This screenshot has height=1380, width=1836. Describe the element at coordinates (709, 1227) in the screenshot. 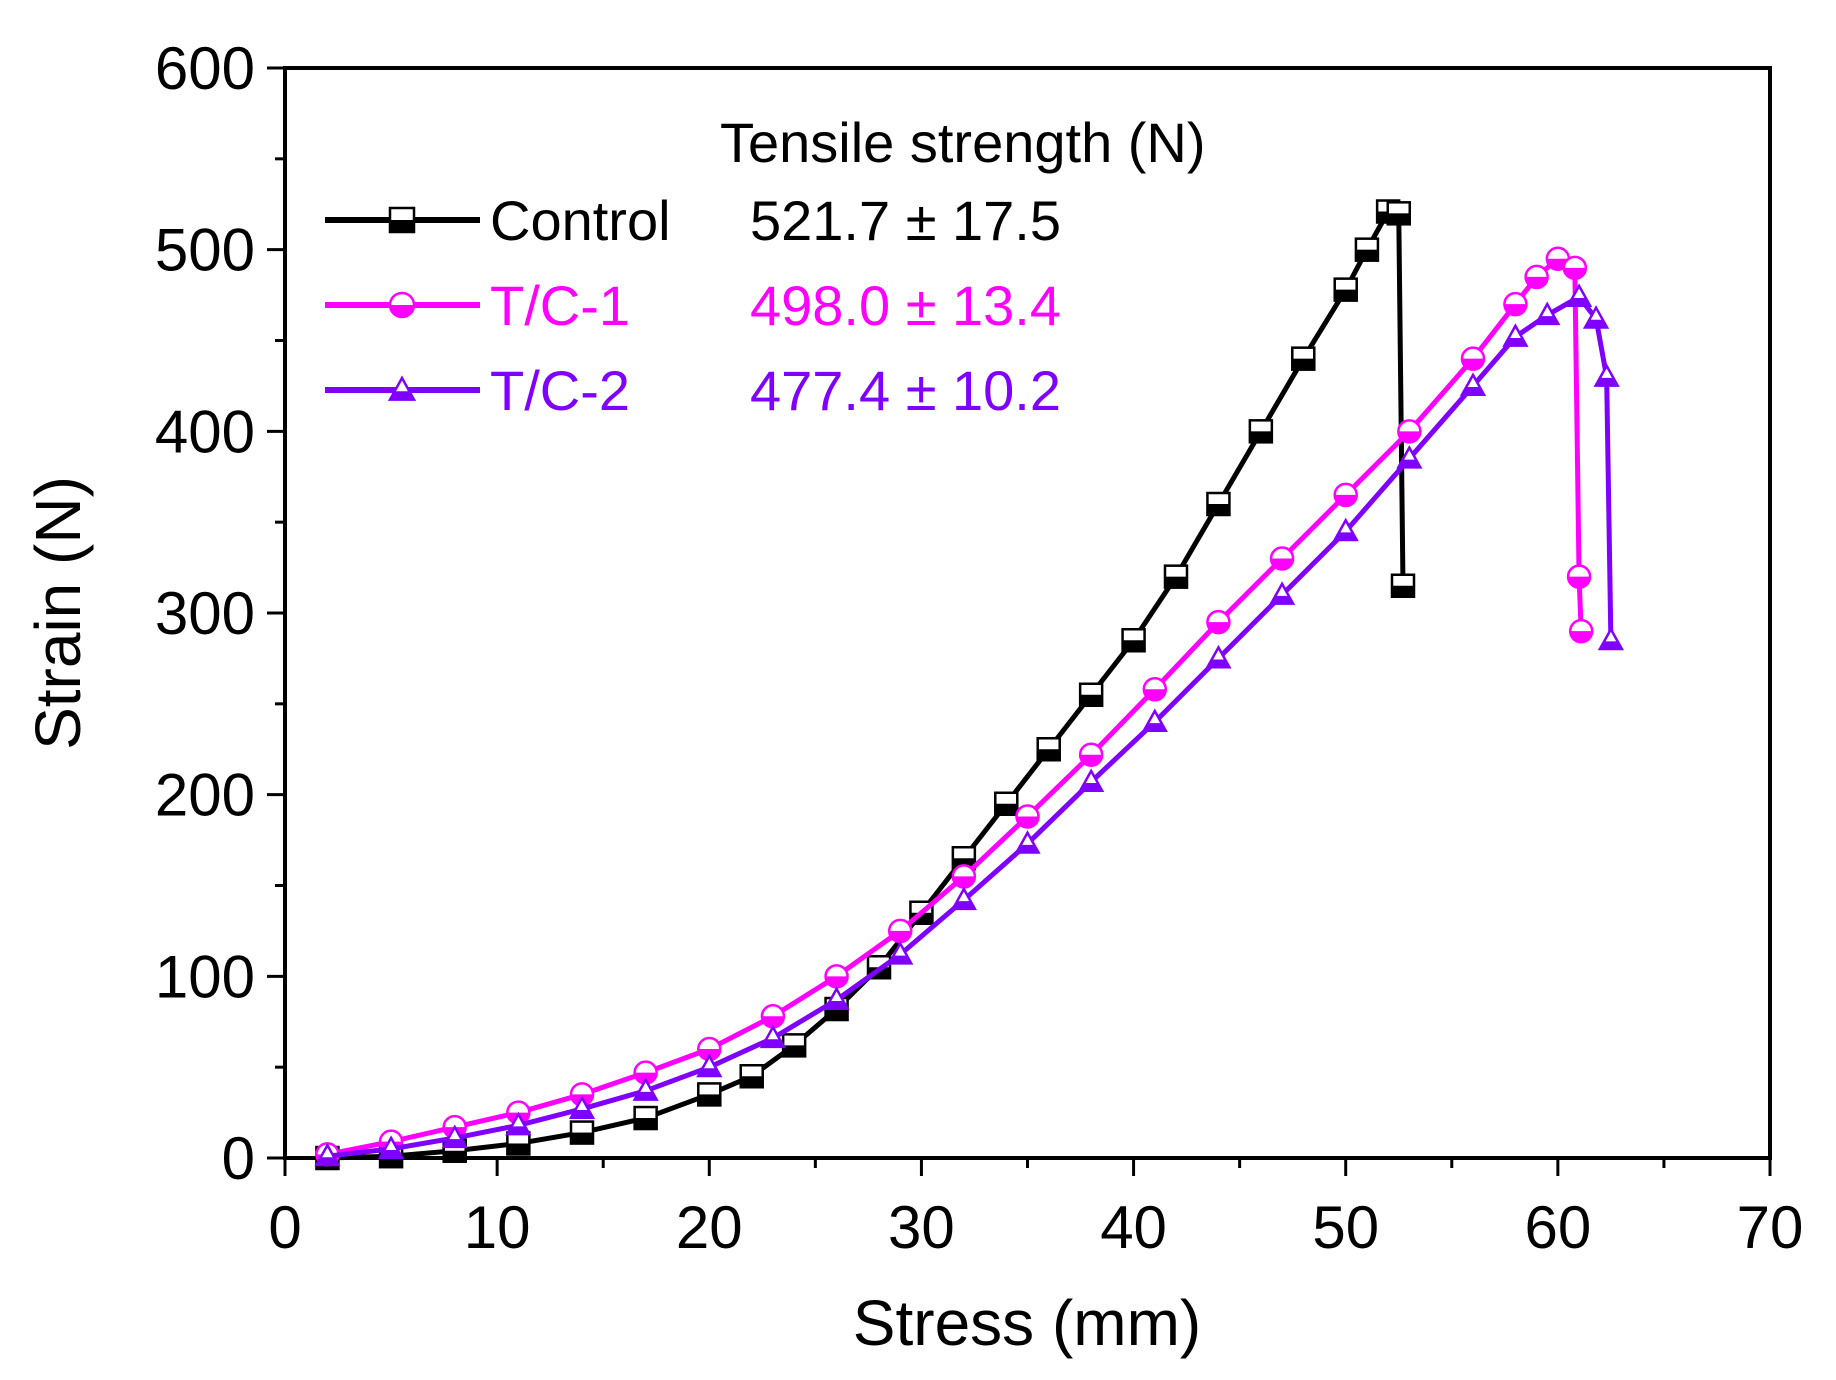

I see `x-tick-label: 20` at that location.